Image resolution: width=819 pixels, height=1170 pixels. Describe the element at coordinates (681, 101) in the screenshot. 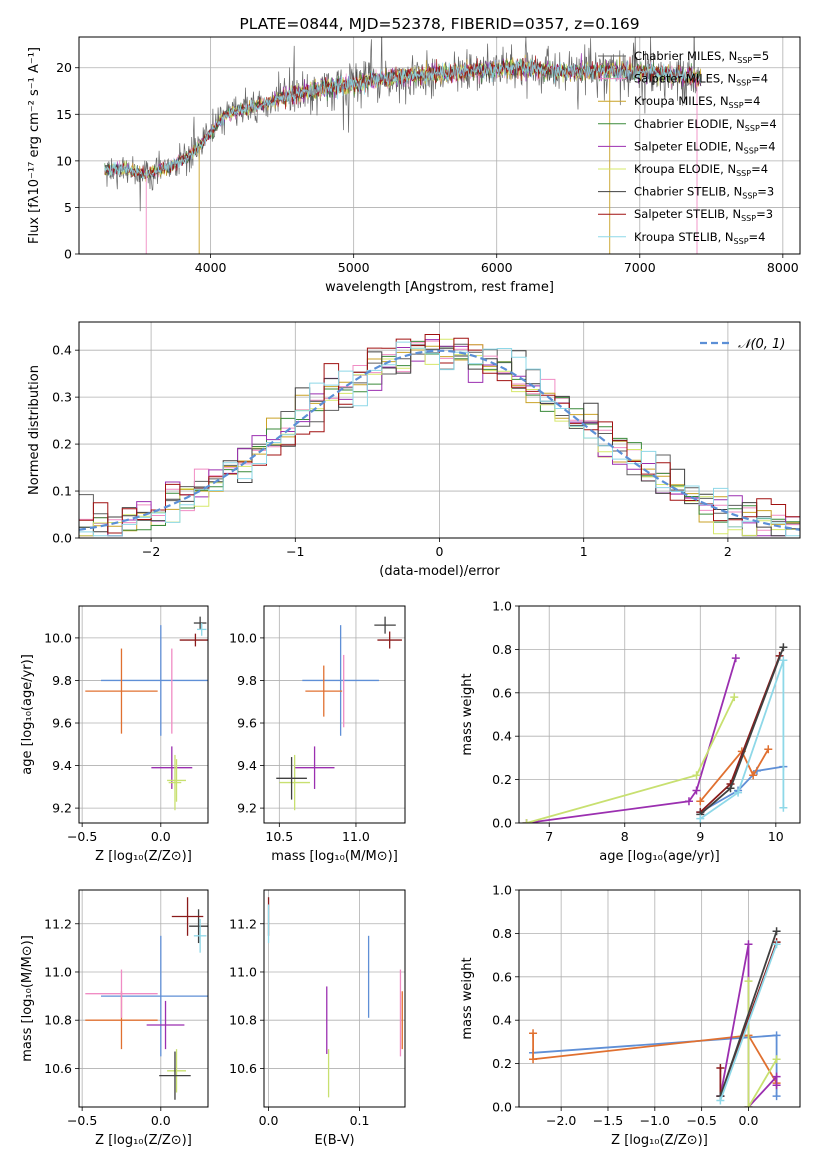

I see `legend-label: Kroupa MILES, N` at that location.